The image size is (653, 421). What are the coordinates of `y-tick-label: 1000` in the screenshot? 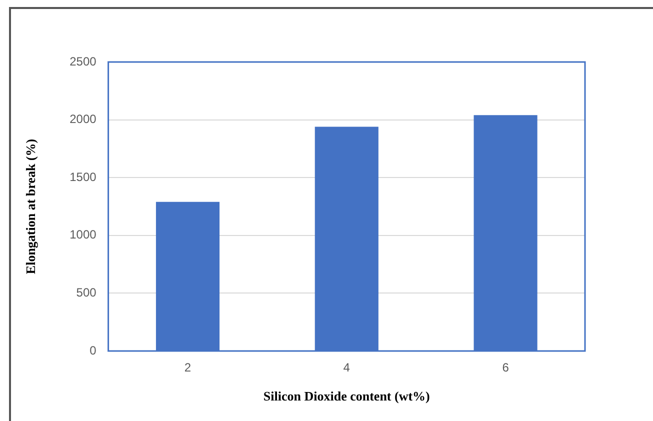 It's located at (83, 235).